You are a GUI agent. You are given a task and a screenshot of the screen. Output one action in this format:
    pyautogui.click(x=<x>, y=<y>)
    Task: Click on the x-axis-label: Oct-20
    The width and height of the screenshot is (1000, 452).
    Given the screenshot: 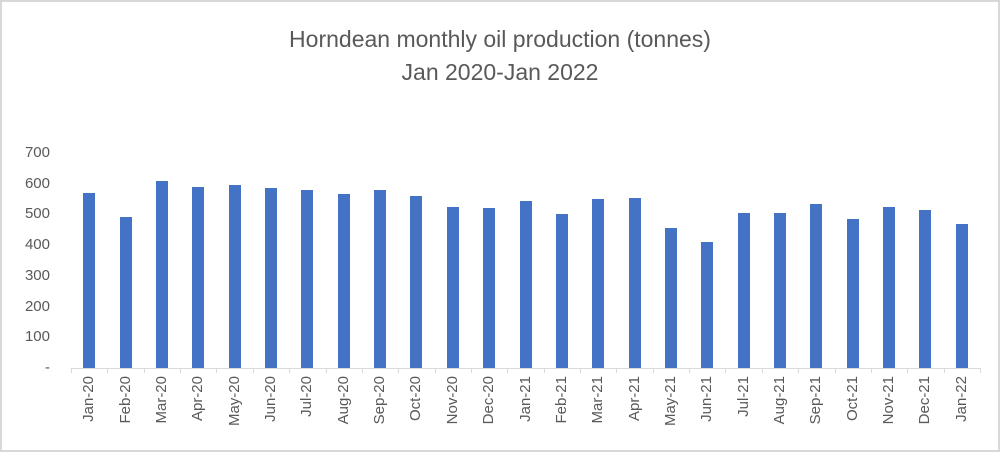 What is the action you would take?
    pyautogui.click(x=415, y=399)
    